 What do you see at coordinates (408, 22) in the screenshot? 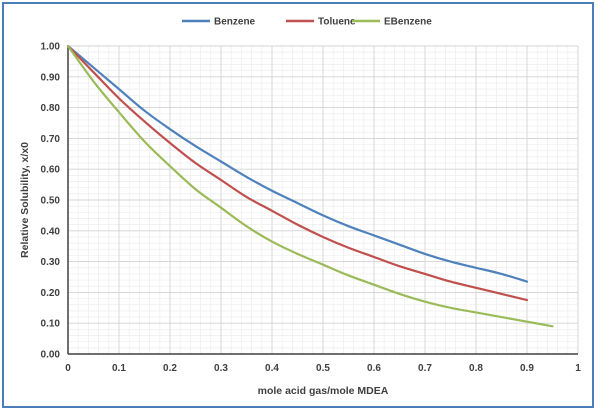
I see `legend-label-ebenzene: EBenzene` at bounding box center [408, 22].